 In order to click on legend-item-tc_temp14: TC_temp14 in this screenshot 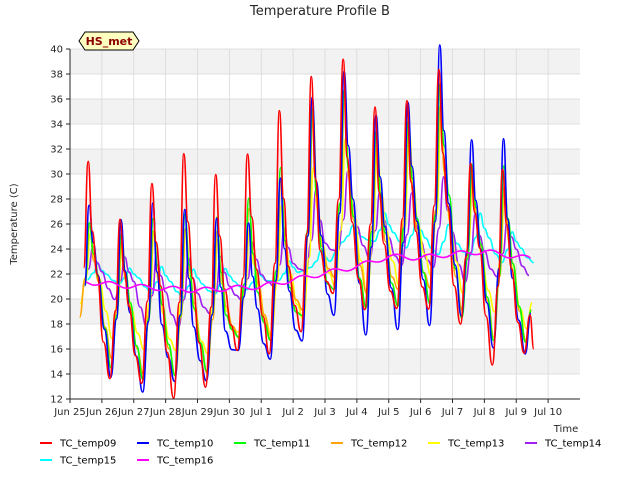, I will do `click(563, 444)`.